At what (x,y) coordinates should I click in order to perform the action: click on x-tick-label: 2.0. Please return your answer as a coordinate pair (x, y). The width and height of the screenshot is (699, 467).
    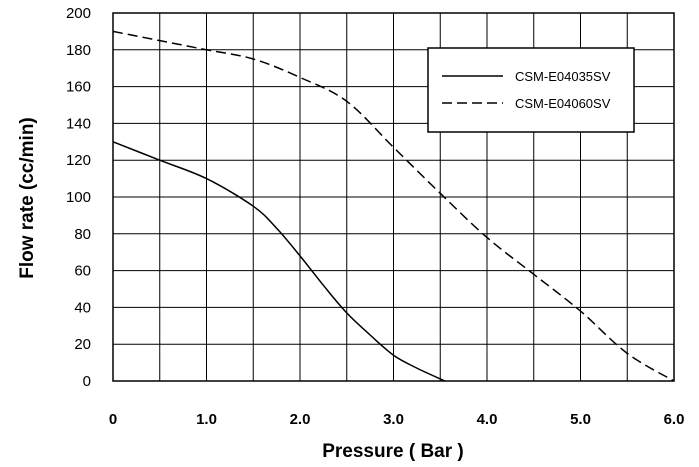
    Looking at the image, I should click on (300, 419).